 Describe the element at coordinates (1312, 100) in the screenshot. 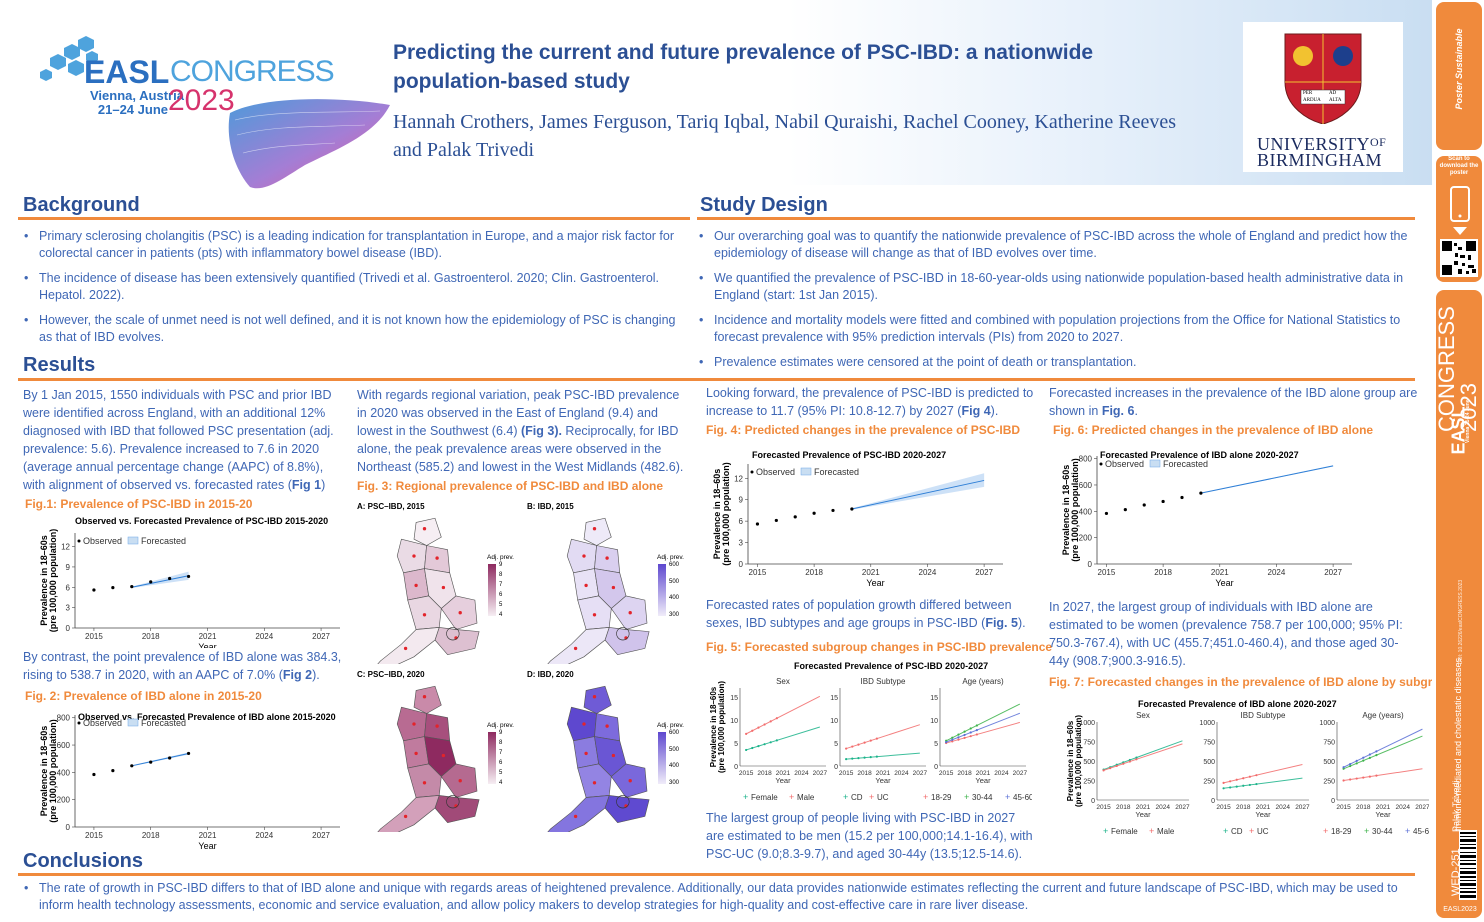

I see `crest-motto-3: ARDUA` at that location.